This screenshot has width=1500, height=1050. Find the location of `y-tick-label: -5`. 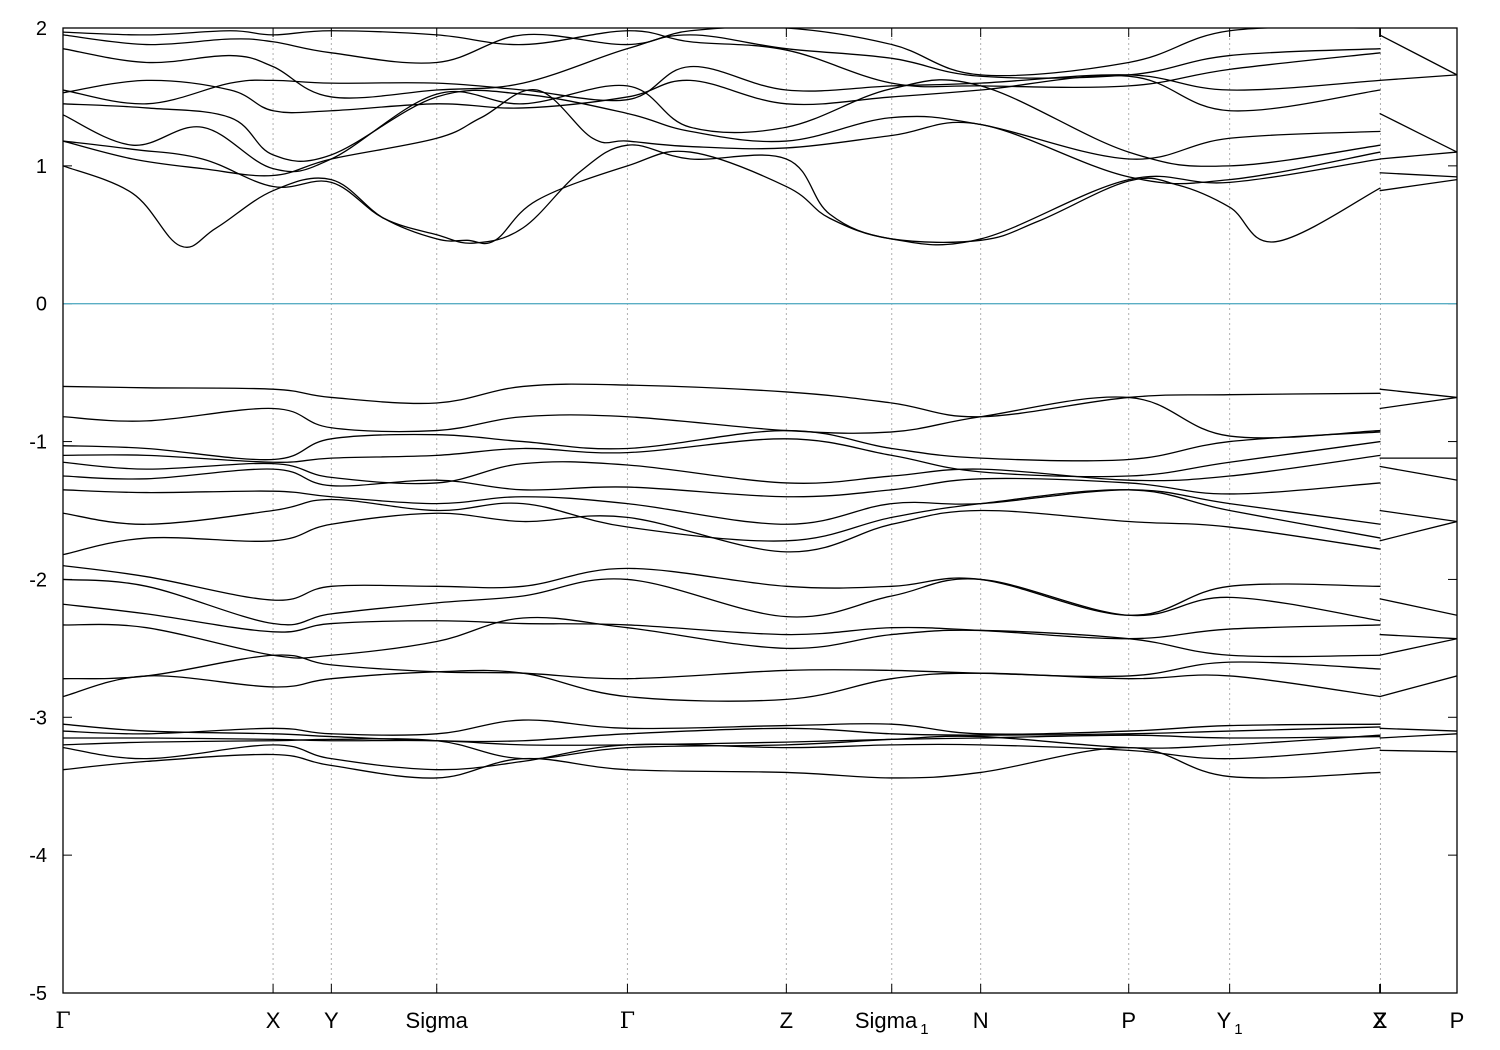

y-tick-label: -5 is located at coordinates (38, 994).